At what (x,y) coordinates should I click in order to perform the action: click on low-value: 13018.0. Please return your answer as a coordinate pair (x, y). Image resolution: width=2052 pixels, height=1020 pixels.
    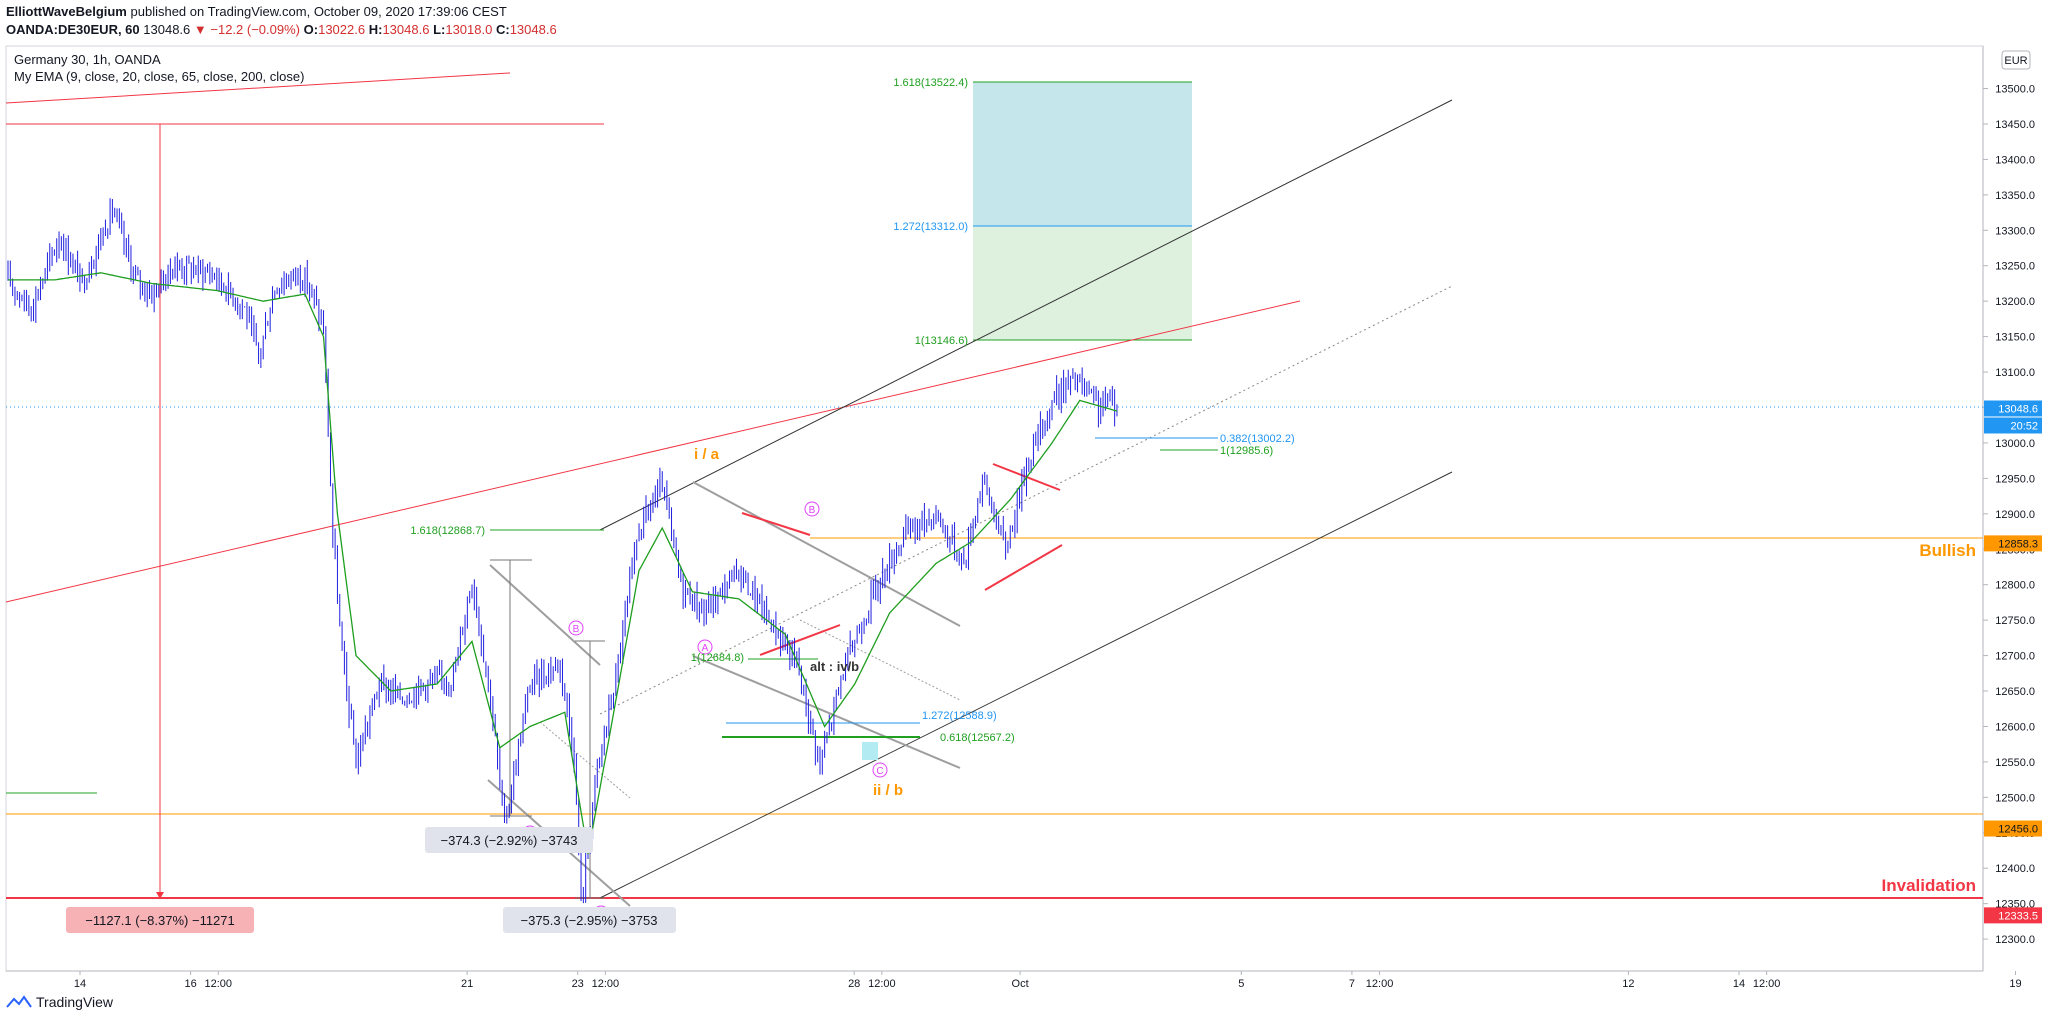
    Looking at the image, I should click on (469, 29).